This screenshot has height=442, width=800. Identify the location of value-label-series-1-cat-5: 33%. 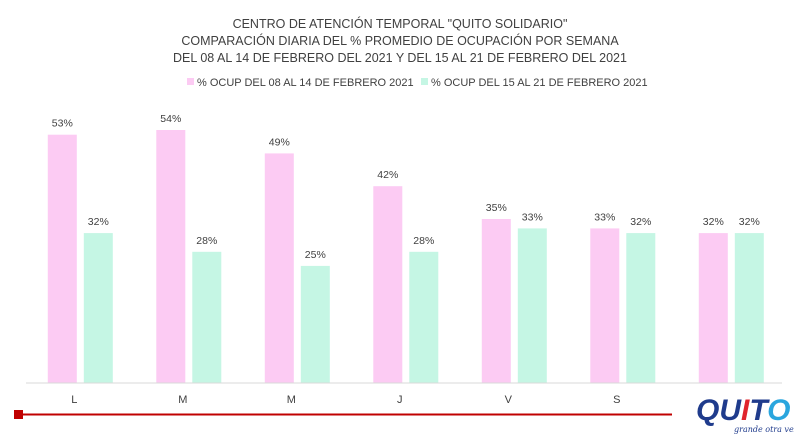
(604, 217).